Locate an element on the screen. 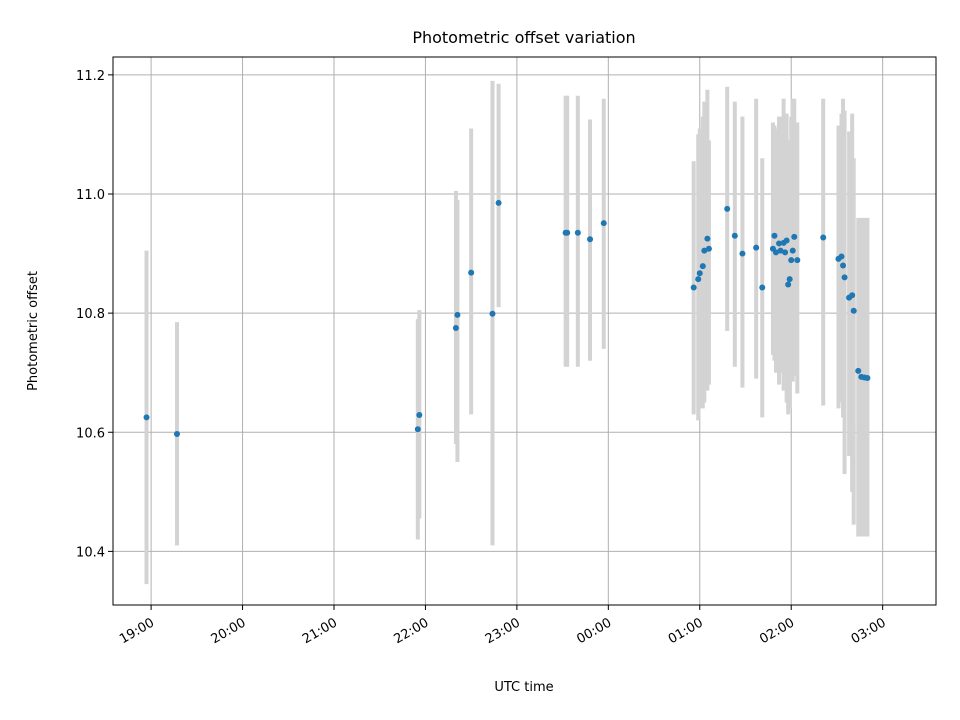  y-tick-label: 10.8 is located at coordinates (90, 314).